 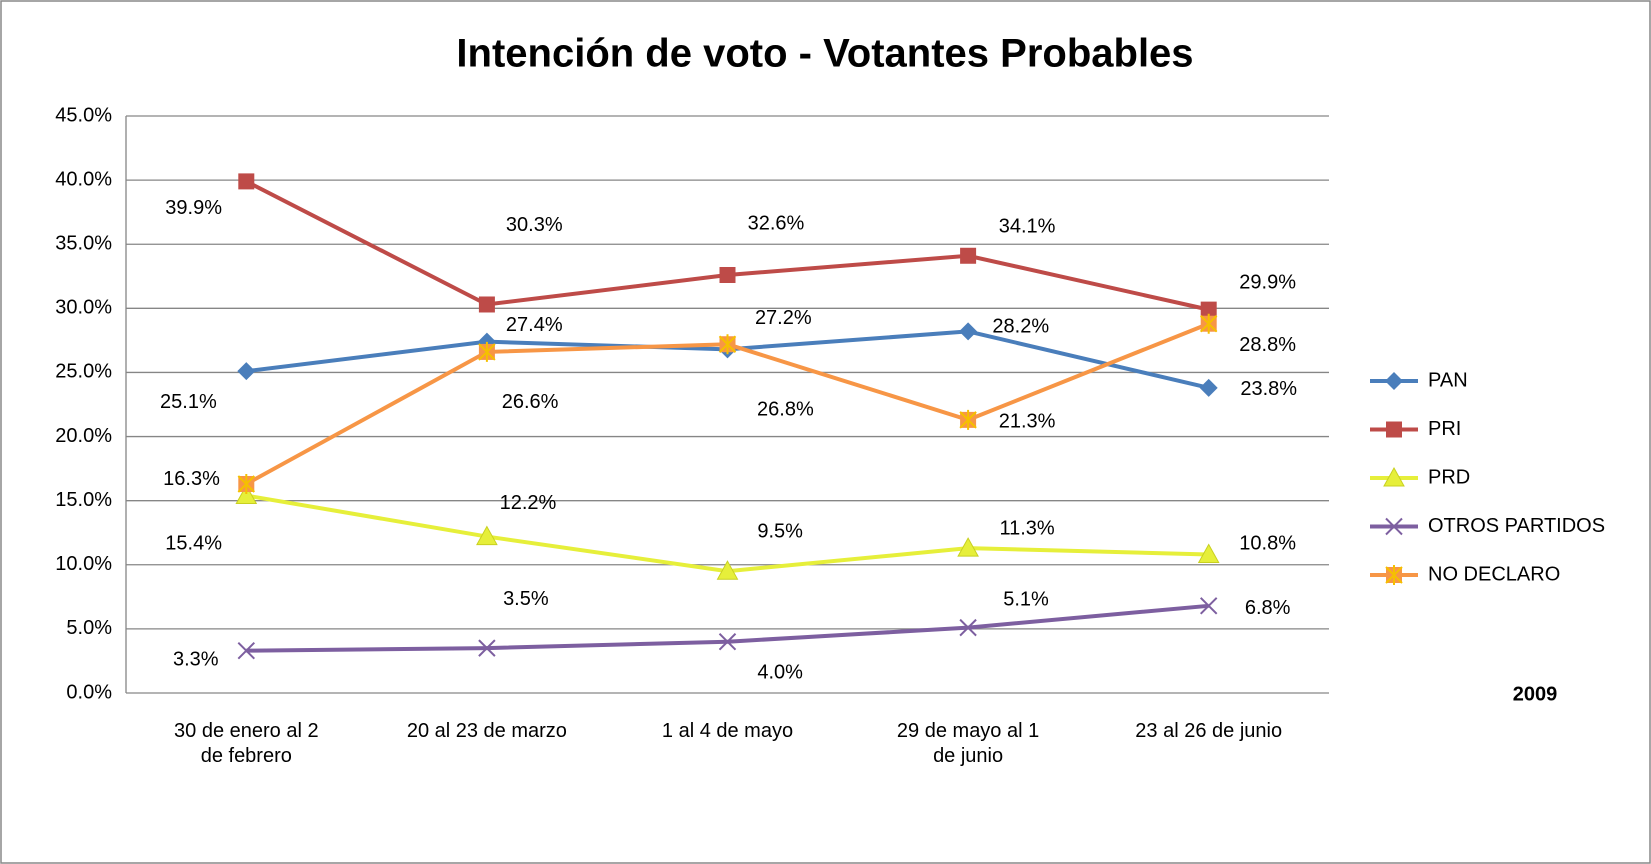 What do you see at coordinates (89, 692) in the screenshot?
I see `y-tick-label: 0.0%` at bounding box center [89, 692].